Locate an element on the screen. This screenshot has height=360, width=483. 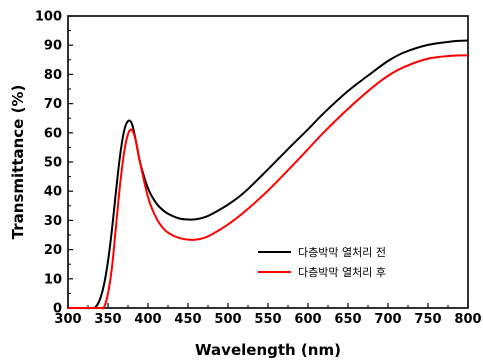
x-tick-label: 600 is located at coordinates (307, 319).